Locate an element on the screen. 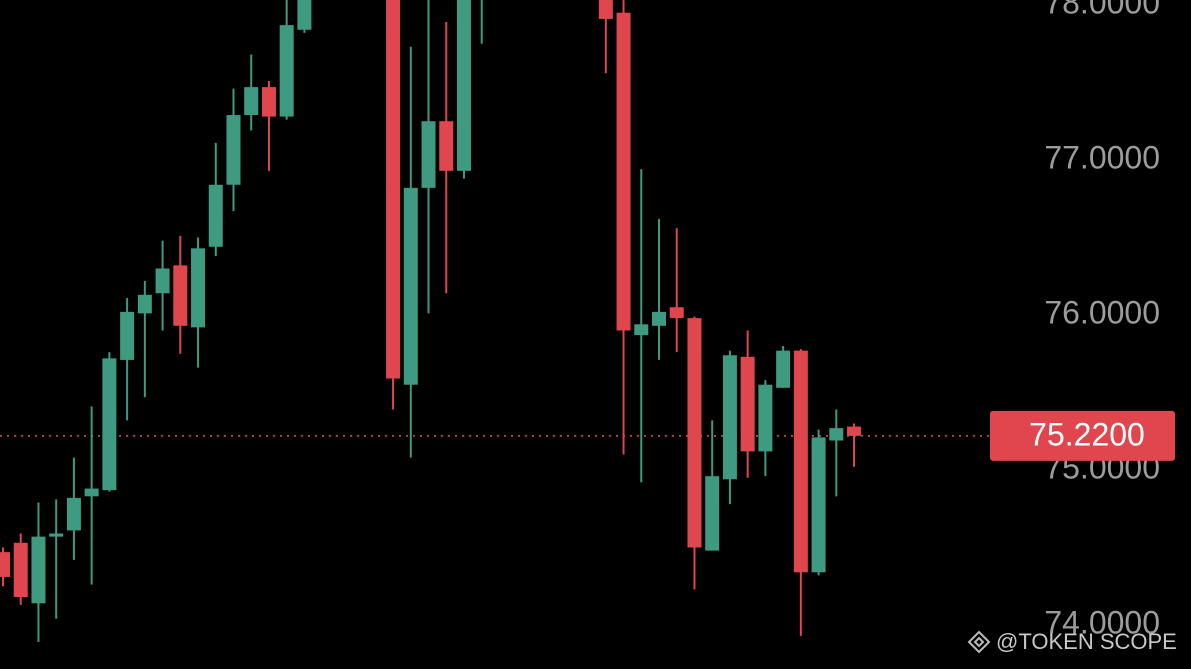 This screenshot has width=1191, height=669. y-tick-label: 74.0000 is located at coordinates (1102, 622).